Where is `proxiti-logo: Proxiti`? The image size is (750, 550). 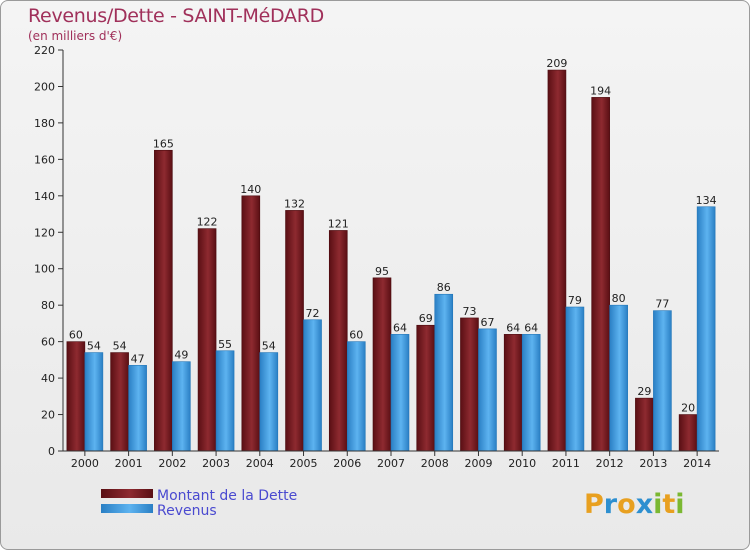
proxiti-logo: Proxiti is located at coordinates (634, 504).